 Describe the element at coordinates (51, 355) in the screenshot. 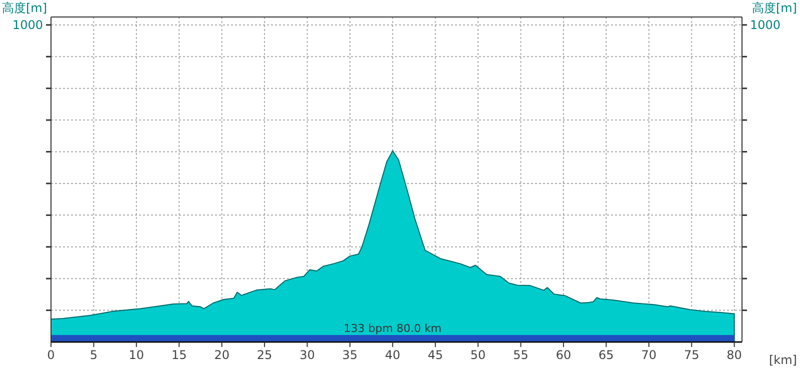

I see `x-tick-label: 0` at that location.